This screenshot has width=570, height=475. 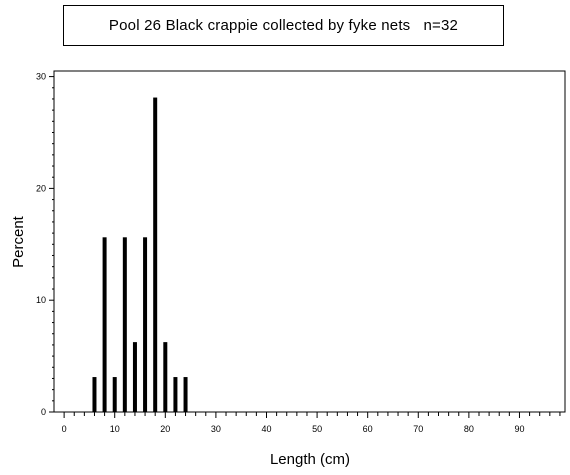 What do you see at coordinates (41, 300) in the screenshot?
I see `y-tick-label: 10` at bounding box center [41, 300].